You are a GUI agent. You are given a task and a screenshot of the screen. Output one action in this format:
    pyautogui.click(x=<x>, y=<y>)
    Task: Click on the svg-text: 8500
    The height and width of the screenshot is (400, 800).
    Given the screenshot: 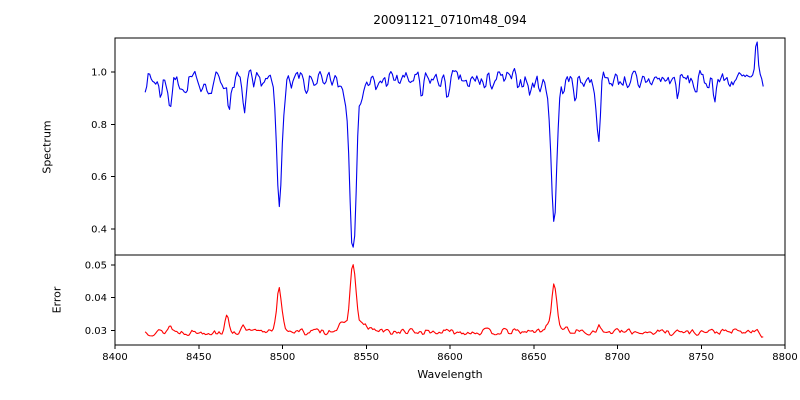 What is the action you would take?
    pyautogui.click(x=282, y=357)
    